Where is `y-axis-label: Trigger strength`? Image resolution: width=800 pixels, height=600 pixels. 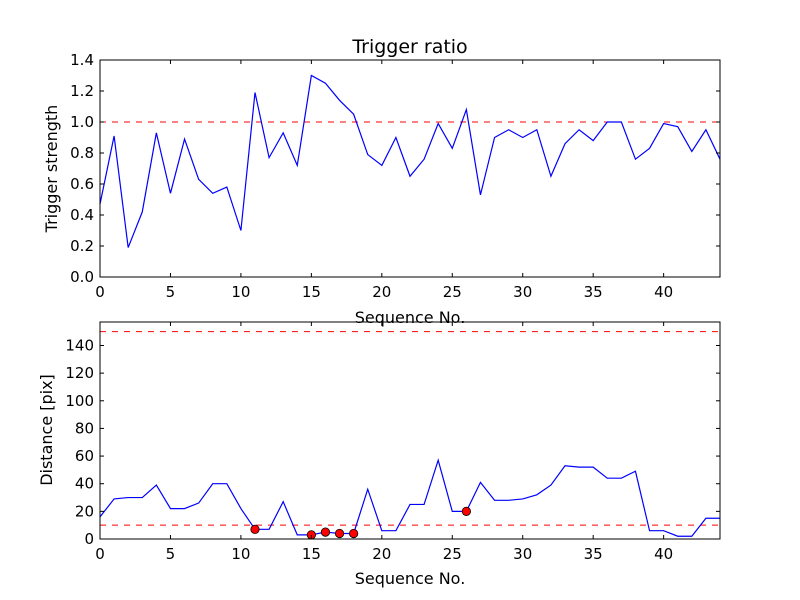 y-axis-label: Trigger strength is located at coordinates (51, 169).